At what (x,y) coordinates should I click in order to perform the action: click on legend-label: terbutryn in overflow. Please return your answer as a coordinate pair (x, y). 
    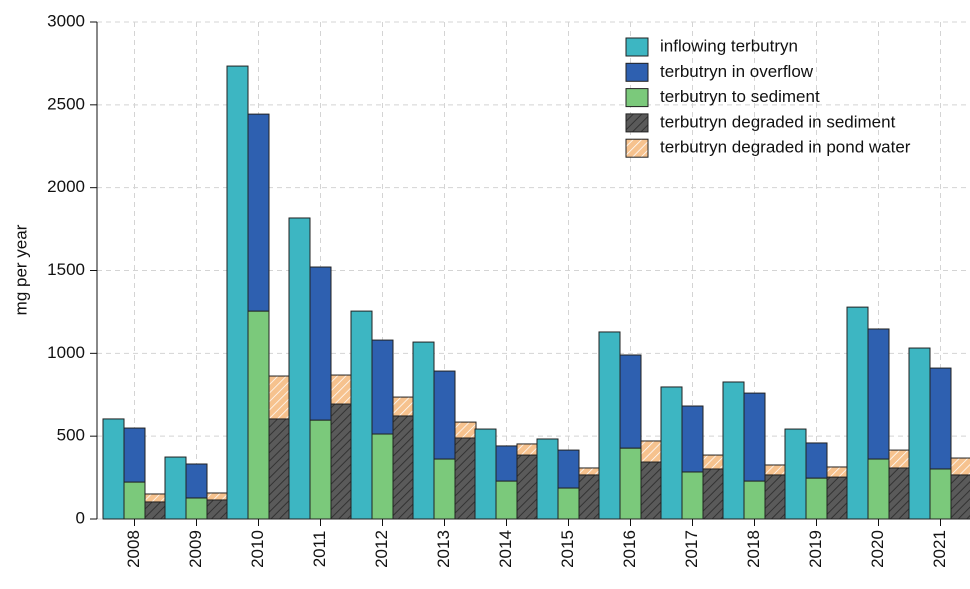
    Looking at the image, I should click on (737, 71).